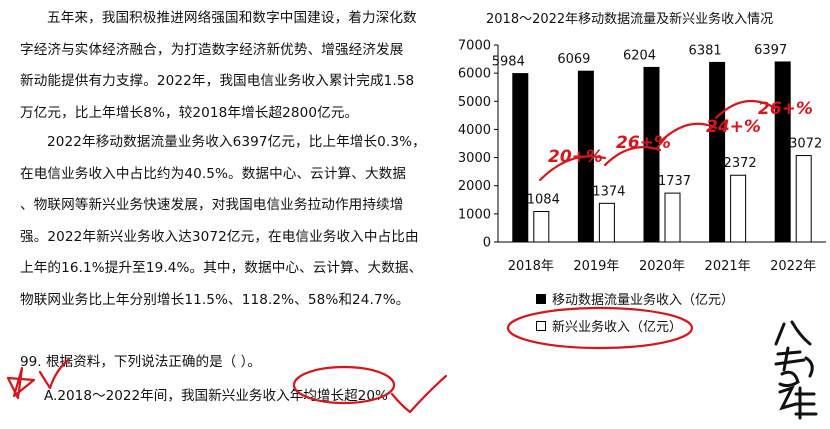 The height and width of the screenshot is (429, 830). I want to click on calligraphy-logo-icon, so click(796, 370).